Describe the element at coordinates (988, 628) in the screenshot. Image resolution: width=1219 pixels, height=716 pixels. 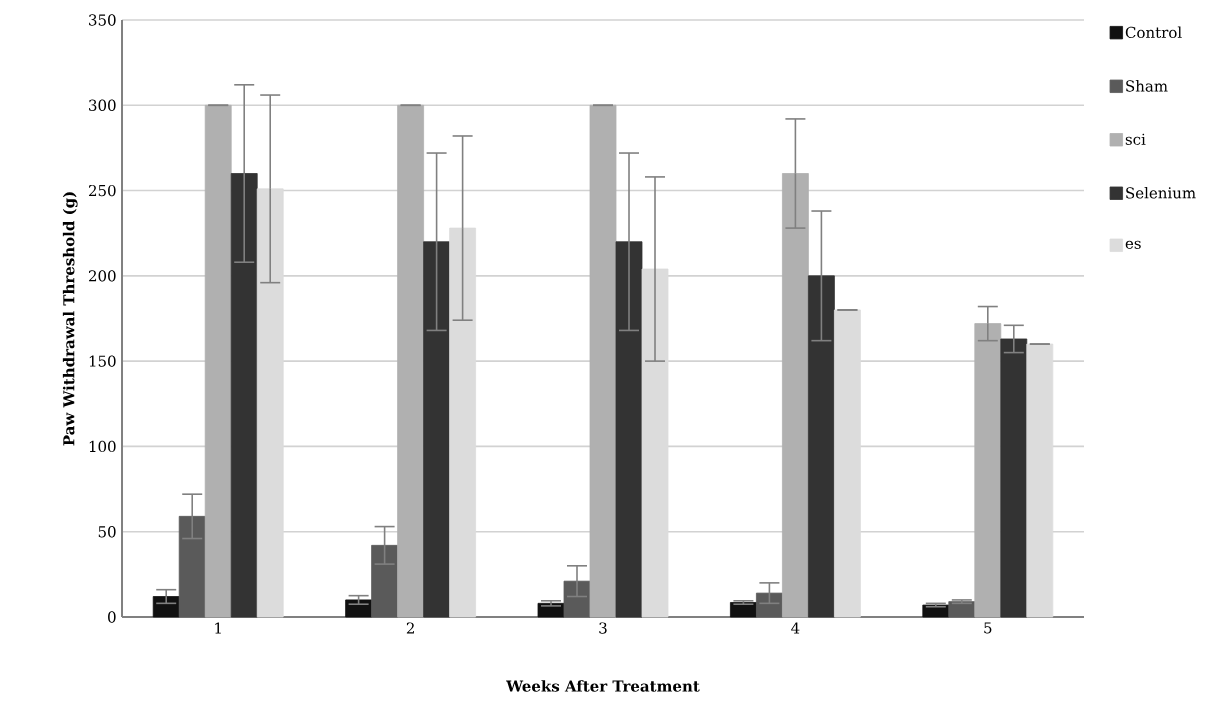
I see `x-tick-label: 5` at that location.